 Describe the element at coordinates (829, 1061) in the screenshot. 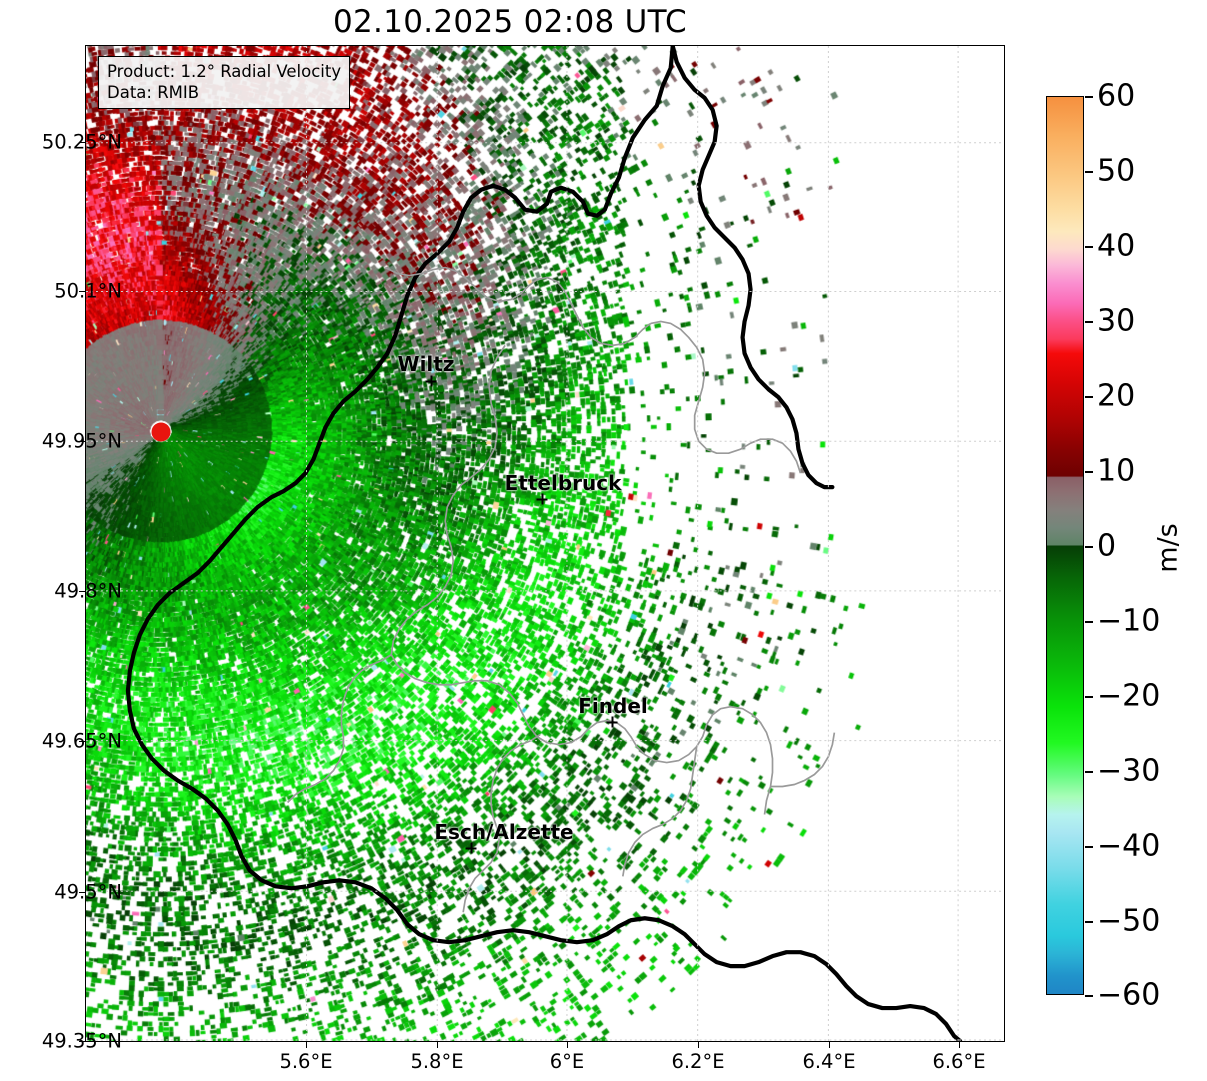

I see `longitude-tick-label: 6.4°E` at that location.